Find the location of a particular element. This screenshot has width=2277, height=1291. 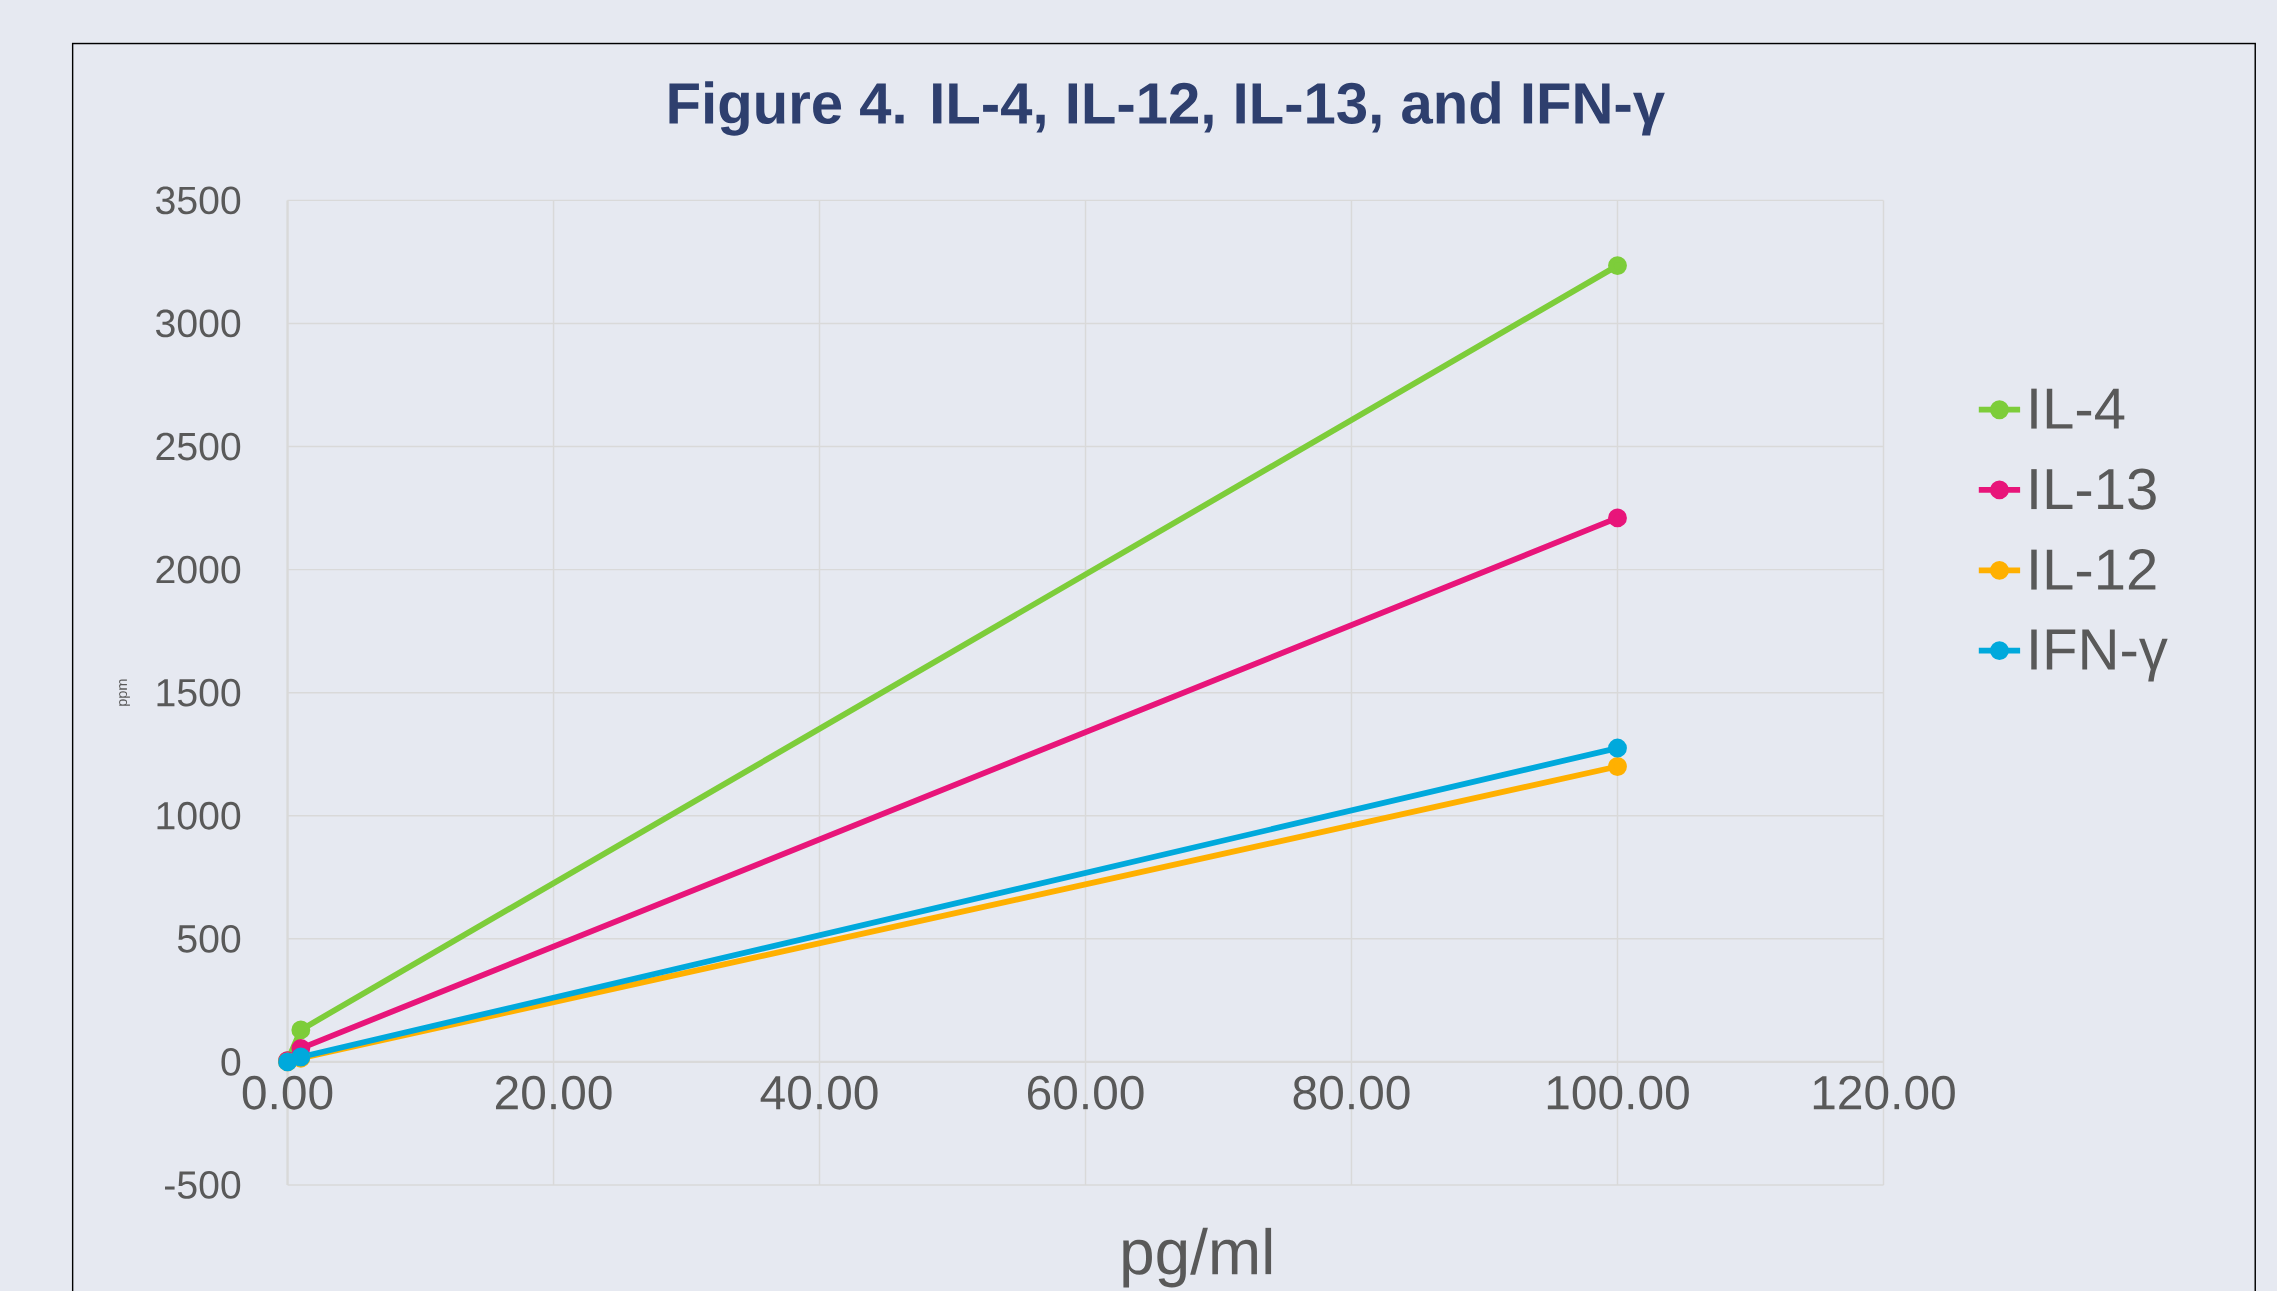

y-tick-label: 2500 is located at coordinates (198, 446).